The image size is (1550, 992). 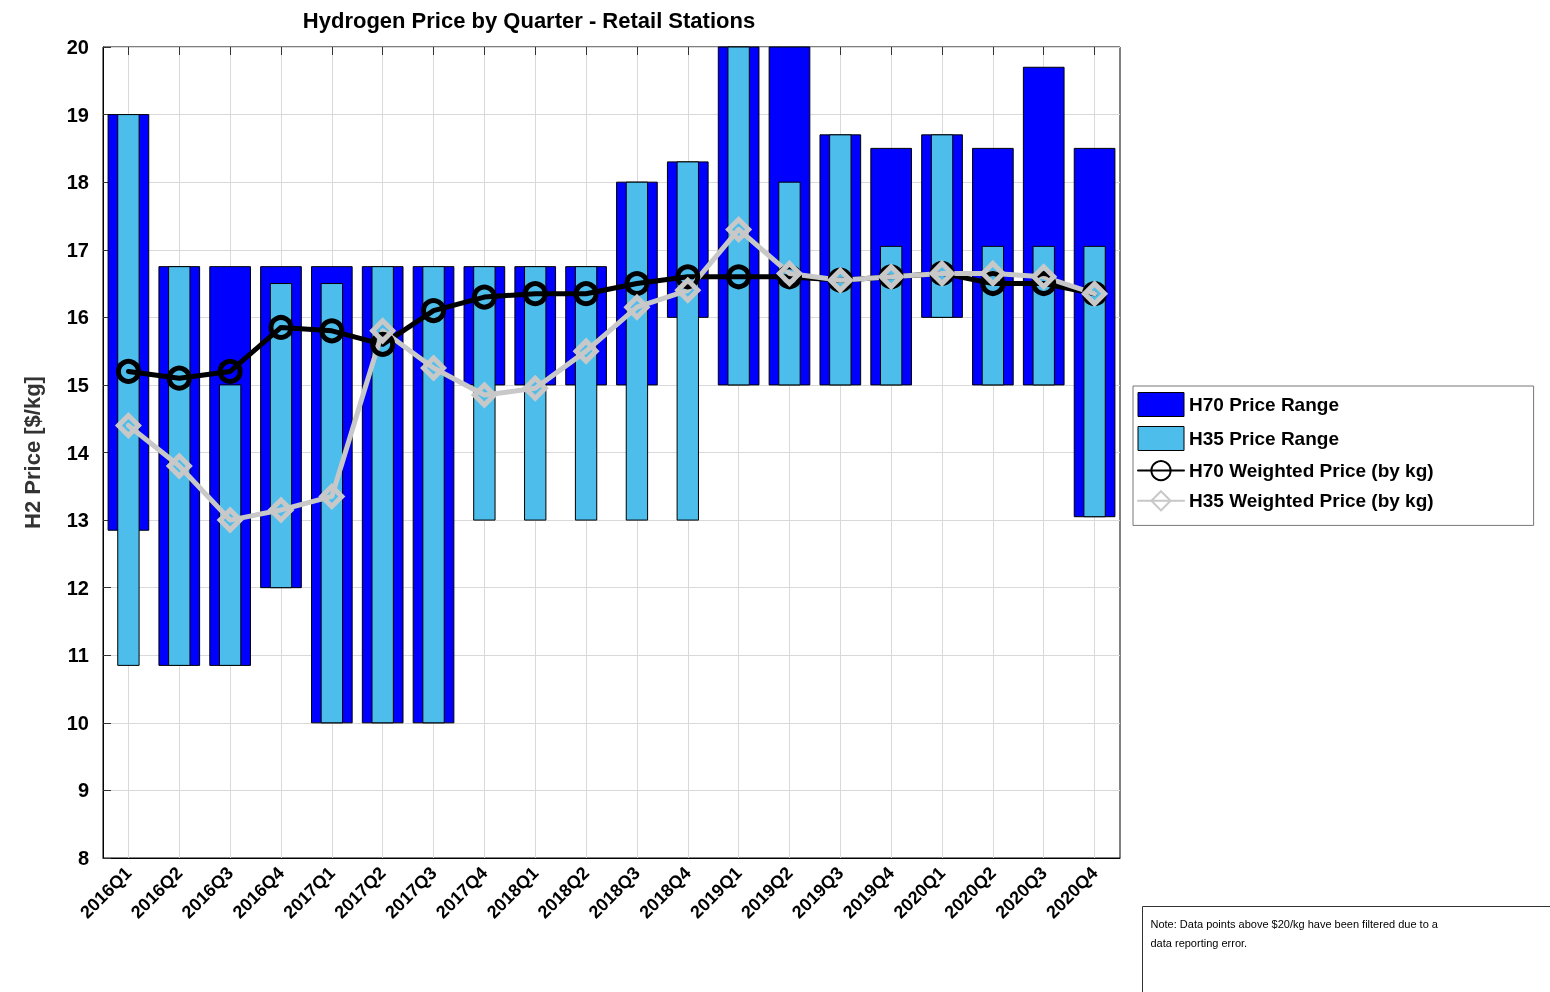 What do you see at coordinates (1295, 933) in the screenshot?
I see `text: Note: Data points above $20/kg have been filtered due to a data reporting error.` at bounding box center [1295, 933].